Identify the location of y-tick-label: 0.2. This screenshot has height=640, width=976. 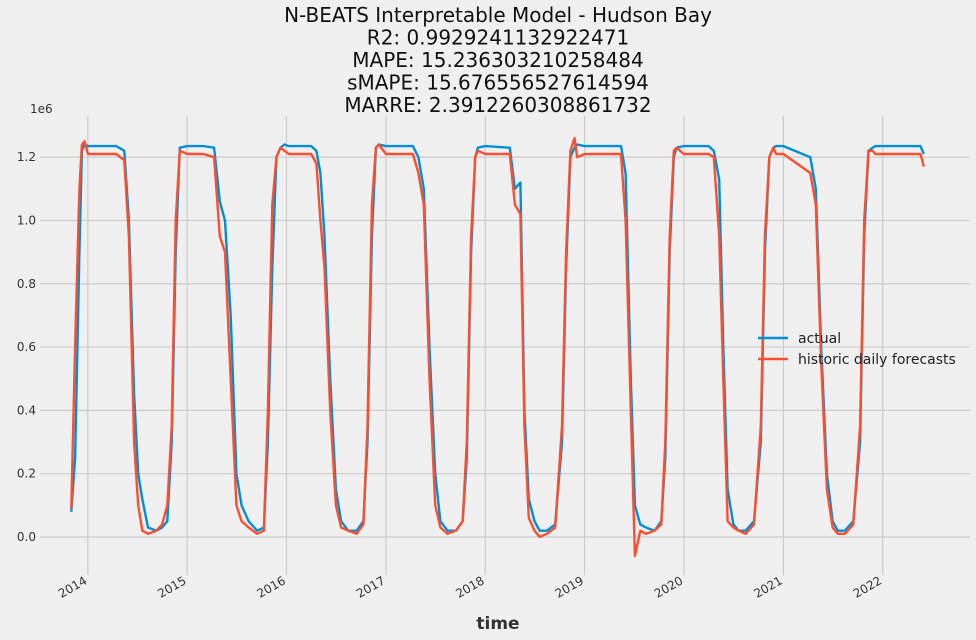
(26, 474).